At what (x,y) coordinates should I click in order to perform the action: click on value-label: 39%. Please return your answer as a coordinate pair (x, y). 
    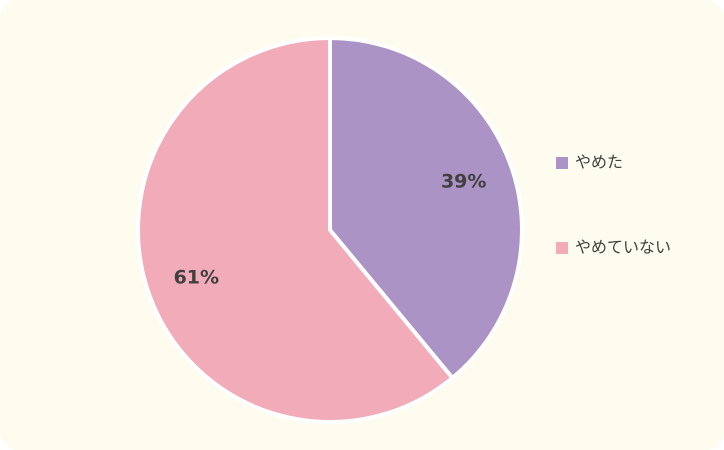
    Looking at the image, I should click on (463, 181).